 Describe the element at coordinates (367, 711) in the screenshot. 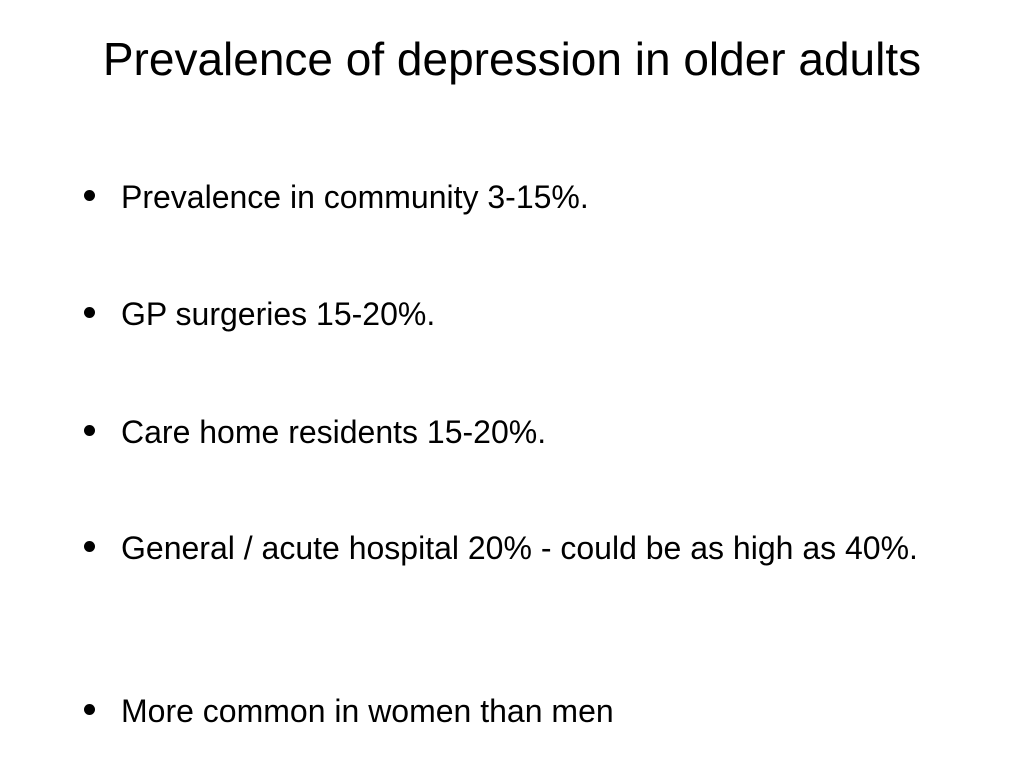

I see `bullet-text: More common in women than men` at that location.